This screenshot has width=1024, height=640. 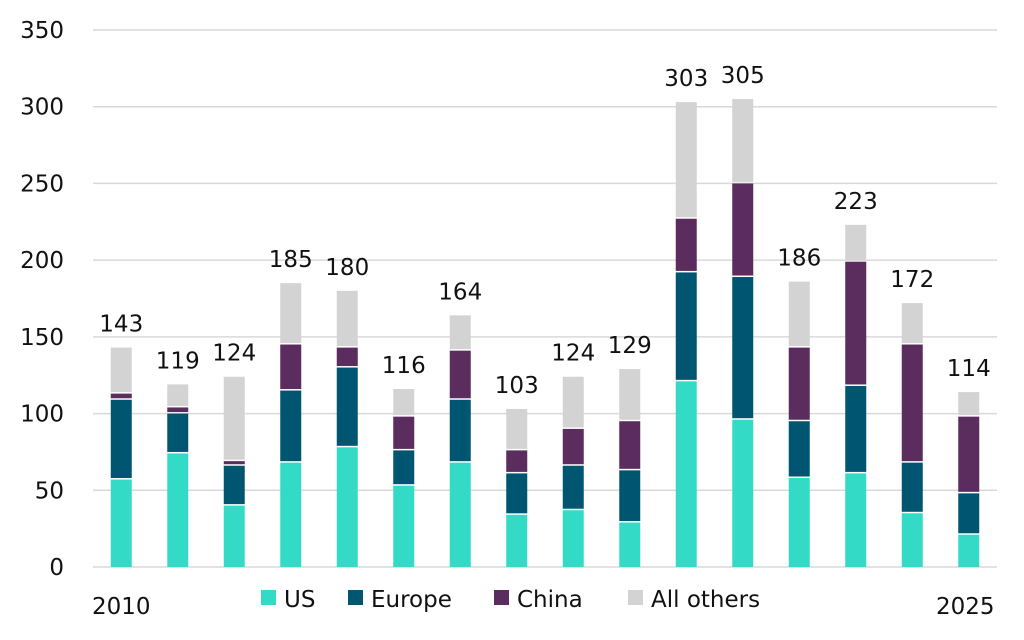 I want to click on legend-label: US, so click(x=299, y=600).